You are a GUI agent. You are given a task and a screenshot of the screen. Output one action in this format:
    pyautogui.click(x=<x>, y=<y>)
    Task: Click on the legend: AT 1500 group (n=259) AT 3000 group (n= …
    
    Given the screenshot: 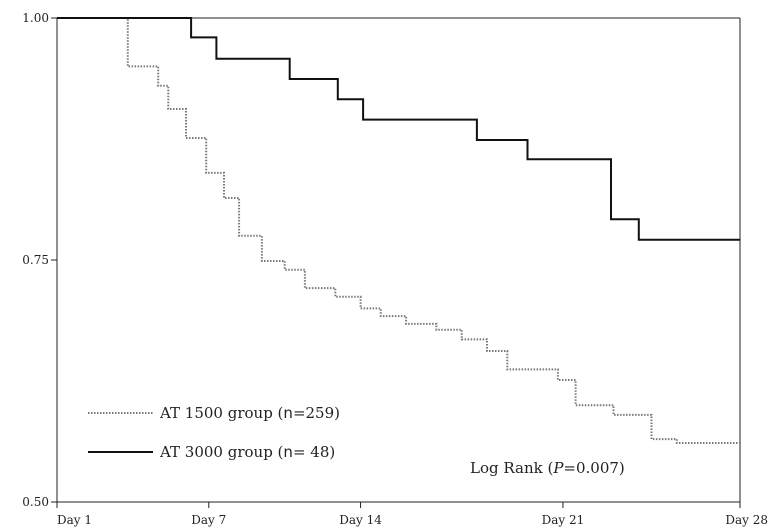 What is the action you would take?
    pyautogui.click(x=214, y=432)
    